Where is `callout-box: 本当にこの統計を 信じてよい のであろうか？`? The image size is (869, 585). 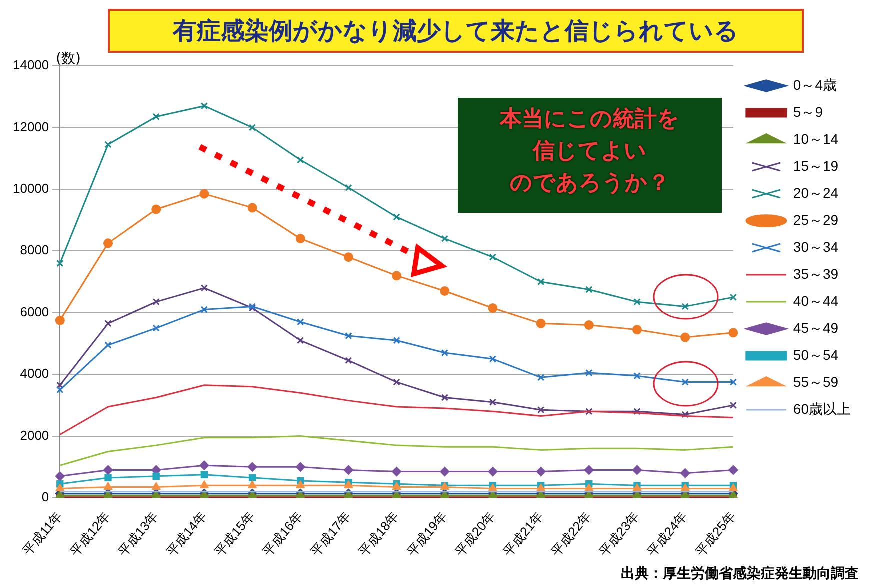 callout-box: 本当にこの統計を 信じてよい のであろうか？ is located at coordinates (590, 155).